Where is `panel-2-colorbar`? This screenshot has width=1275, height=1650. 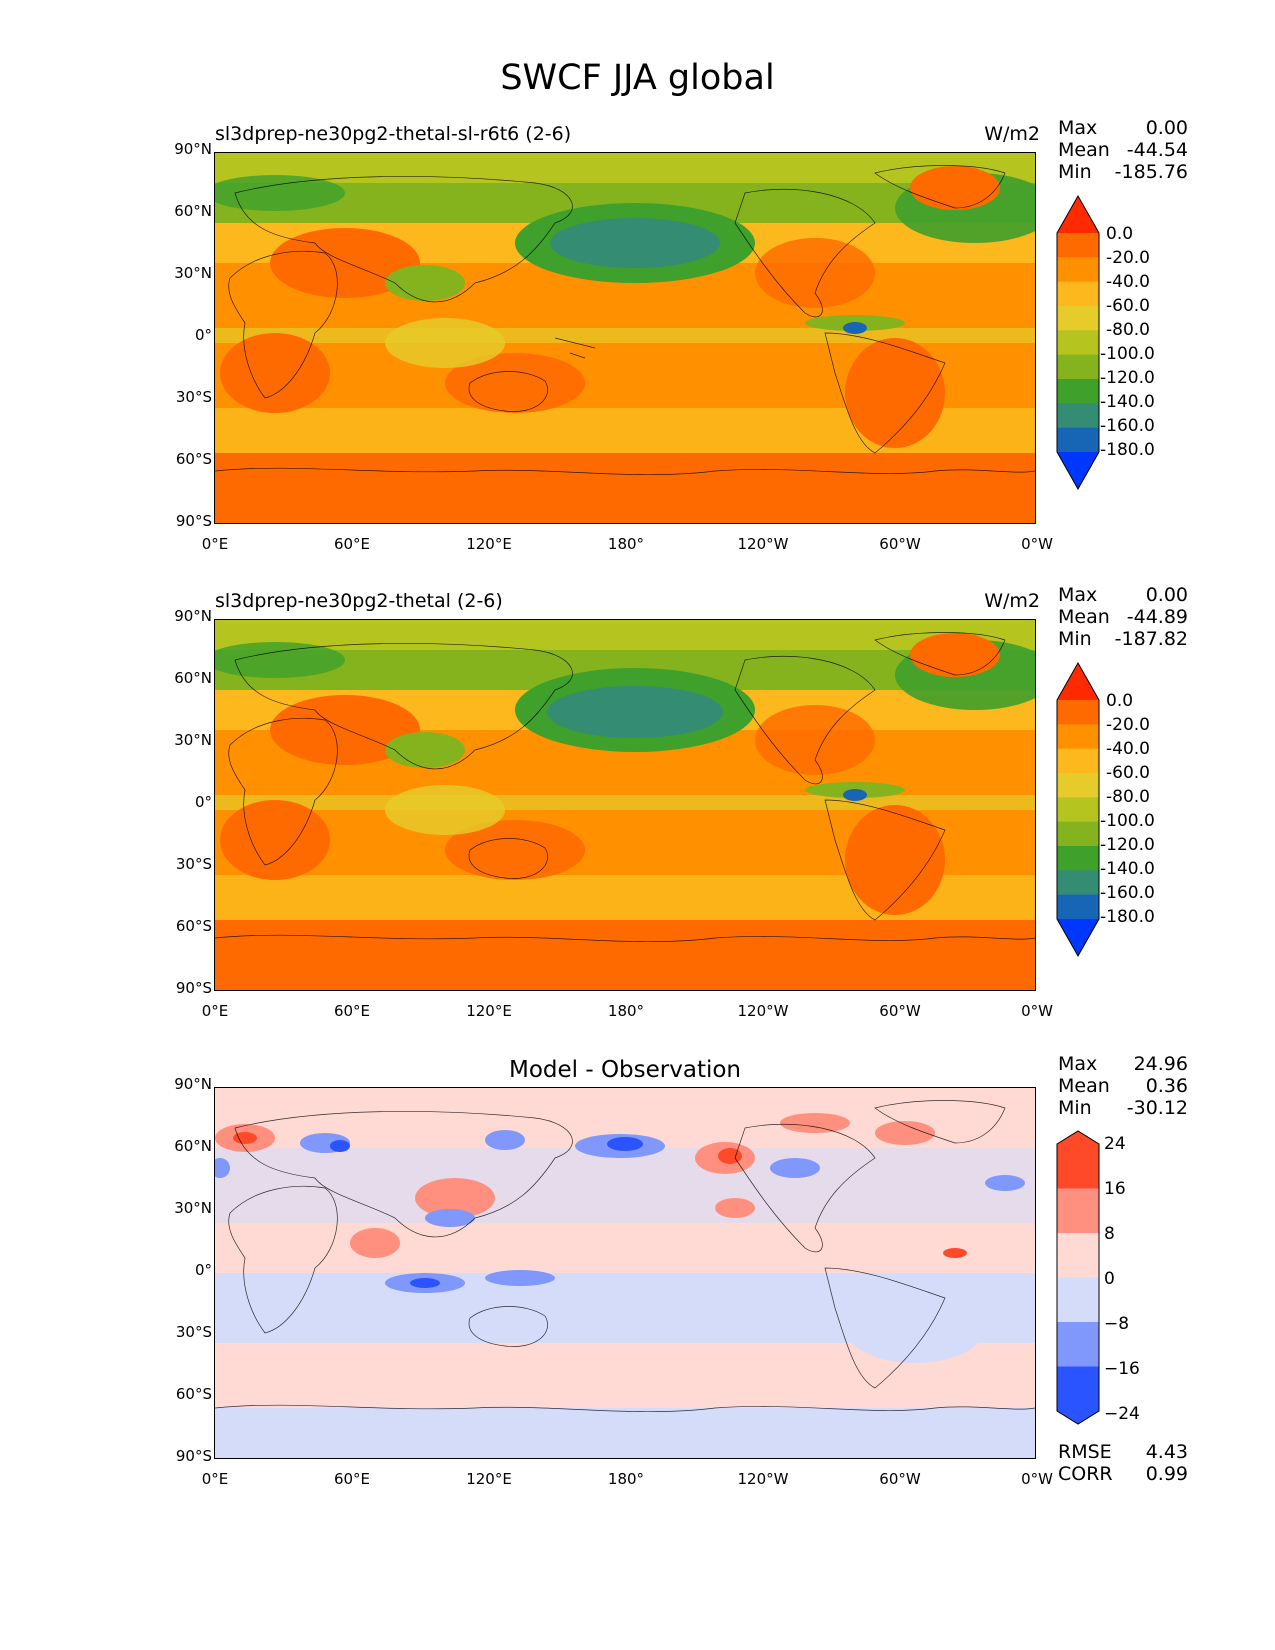
panel-2-colorbar is located at coordinates (1078, 809).